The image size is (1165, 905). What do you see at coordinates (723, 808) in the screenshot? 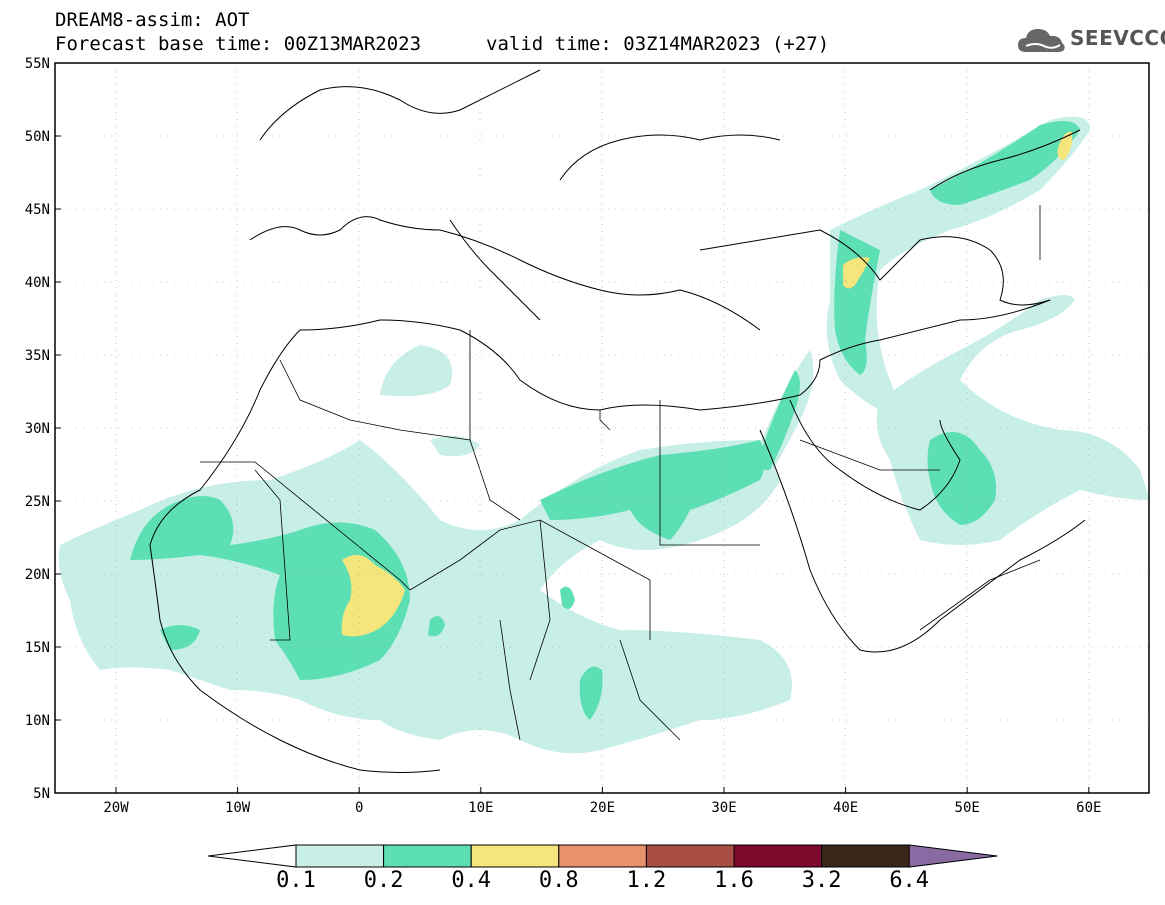
I see `lon-label: 30E` at bounding box center [723, 808].